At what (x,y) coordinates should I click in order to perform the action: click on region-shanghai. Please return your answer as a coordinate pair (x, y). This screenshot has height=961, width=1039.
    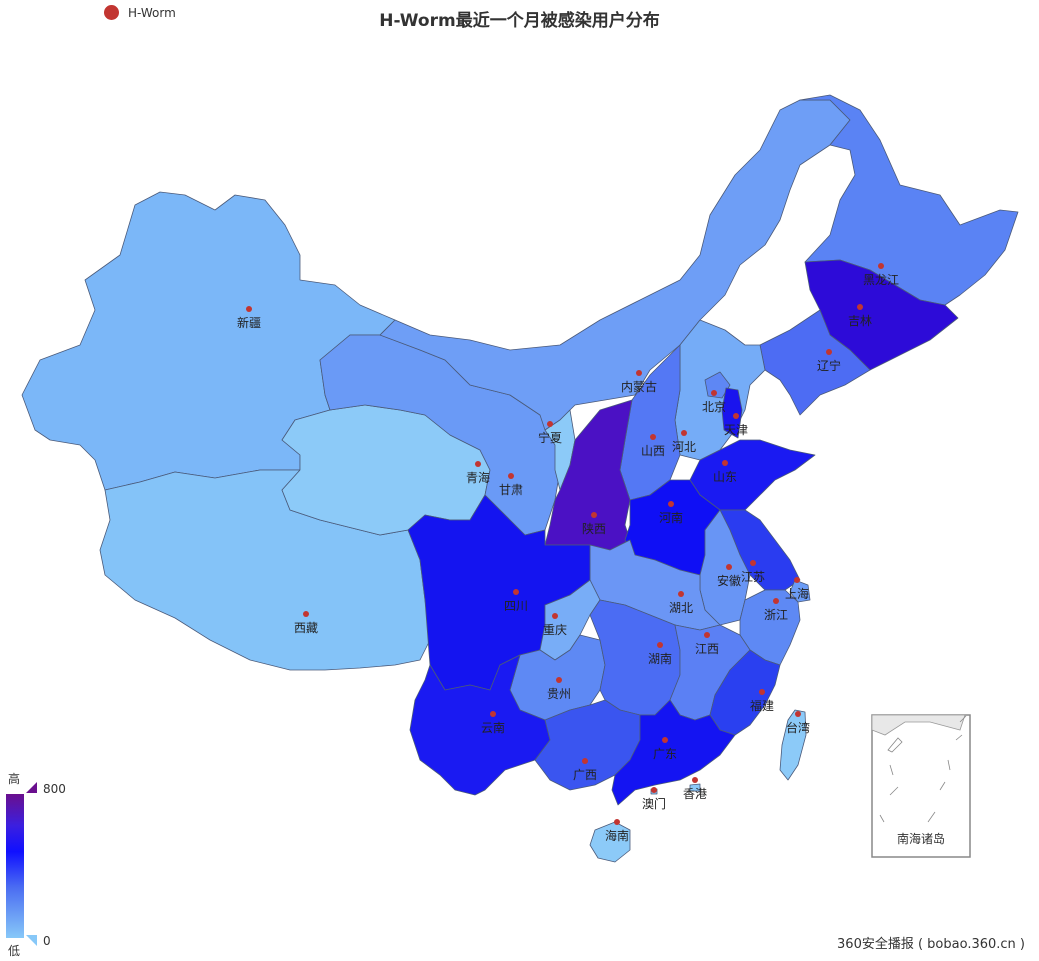
    Looking at the image, I should click on (800, 591).